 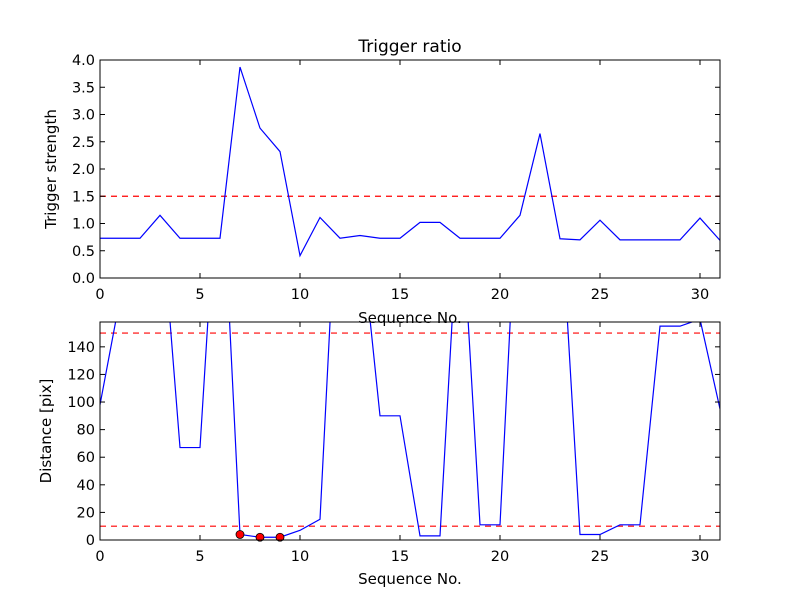 What do you see at coordinates (600, 295) in the screenshot?
I see `top-x-tick-label: 25` at bounding box center [600, 295].